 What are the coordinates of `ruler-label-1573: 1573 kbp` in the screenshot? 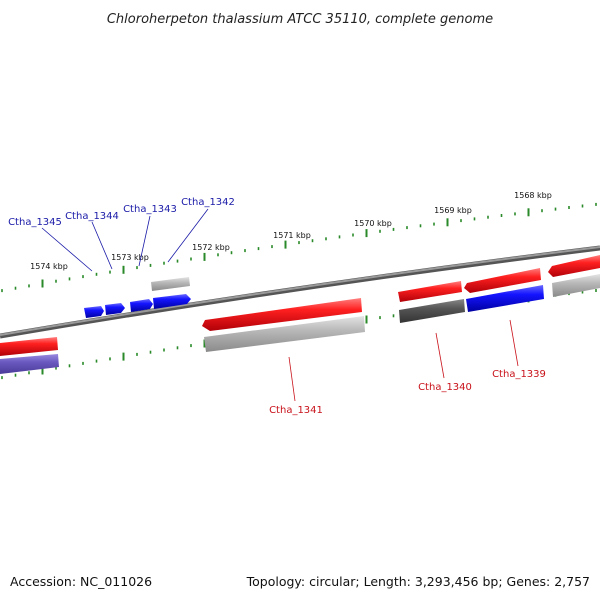 It's located at (130, 257).